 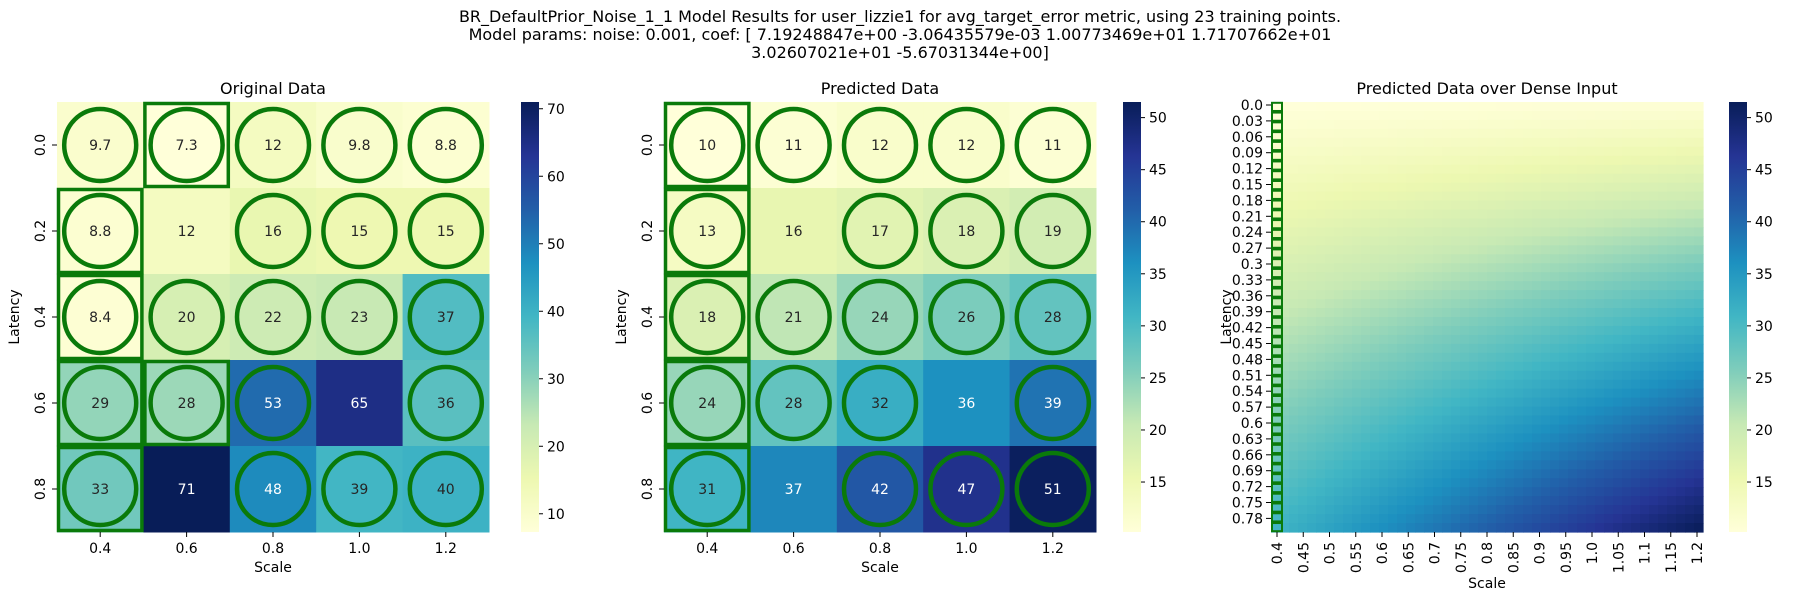 I want to click on colorbar-tick-label: 30, so click(x=1158, y=327).